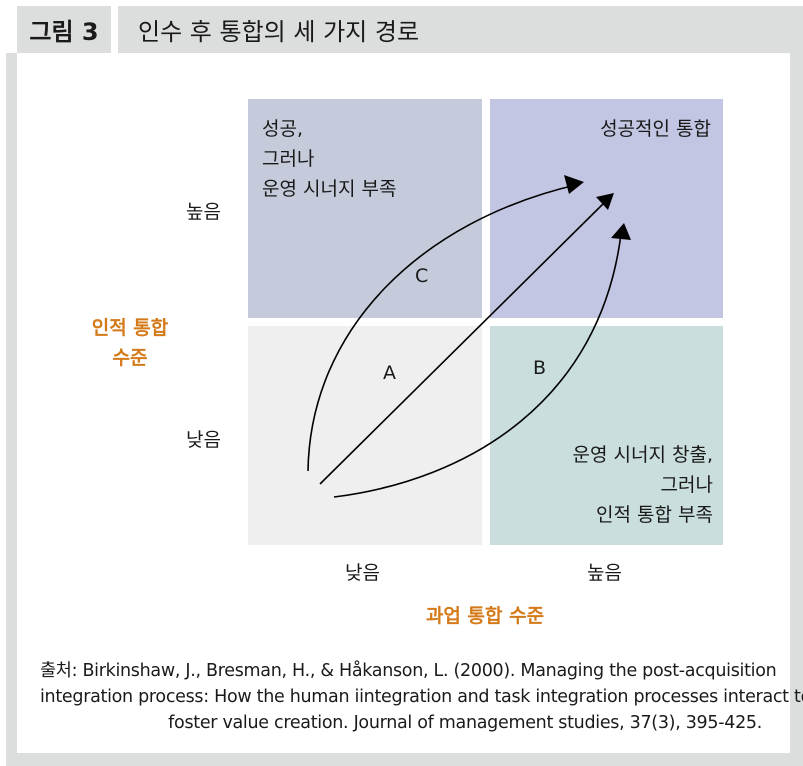 This screenshot has width=803, height=766. What do you see at coordinates (604, 573) in the screenshot?
I see `x-tick-high: 높음` at bounding box center [604, 573].